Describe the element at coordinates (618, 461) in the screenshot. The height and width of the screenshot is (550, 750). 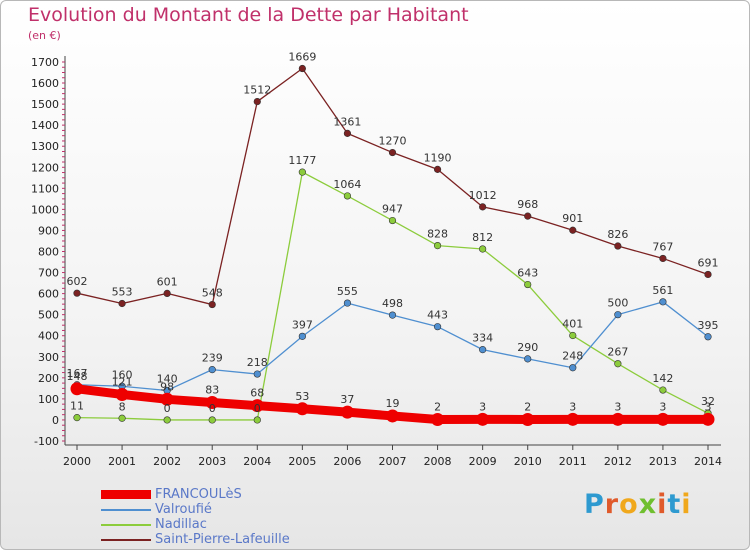
I see `x-tick-label: 2012` at that location.